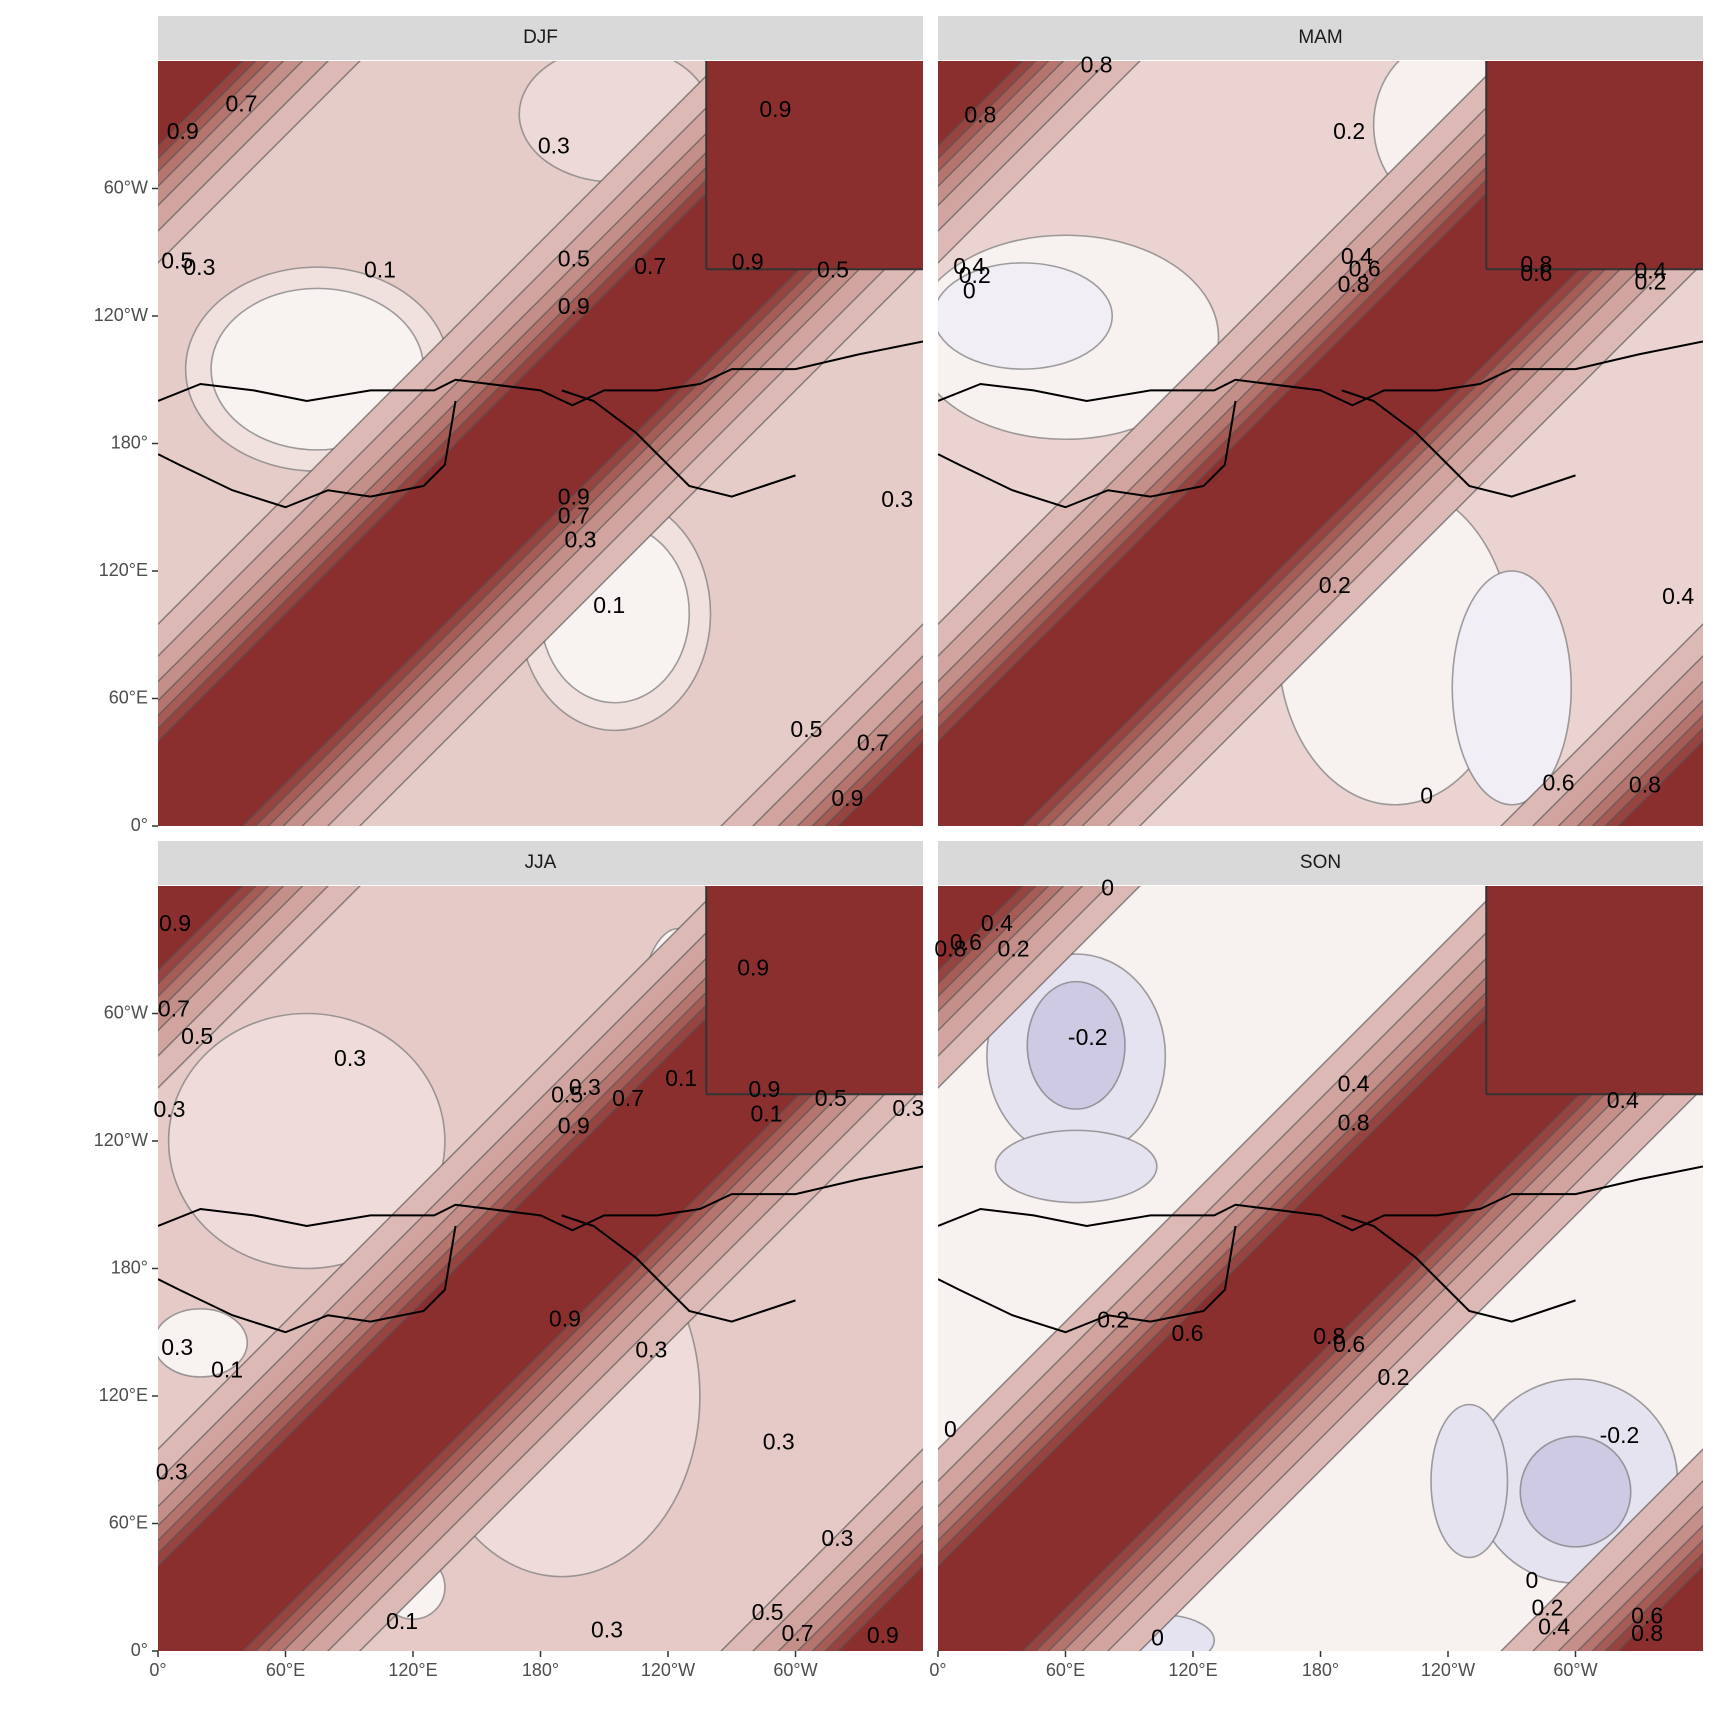  What do you see at coordinates (1192, 1670) in the screenshot?
I see `x-tick-label: 120°E` at bounding box center [1192, 1670].